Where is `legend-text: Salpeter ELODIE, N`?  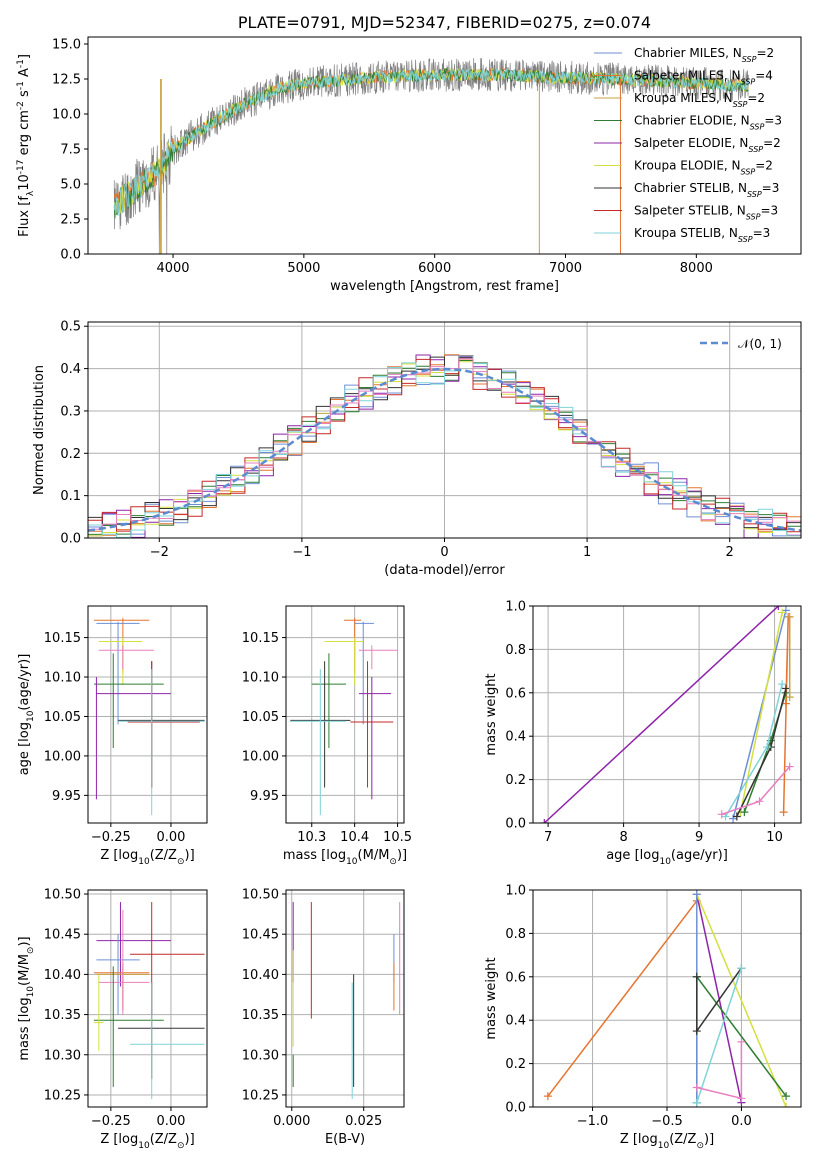
legend-text: Salpeter ELODIE, N is located at coordinates (691, 143).